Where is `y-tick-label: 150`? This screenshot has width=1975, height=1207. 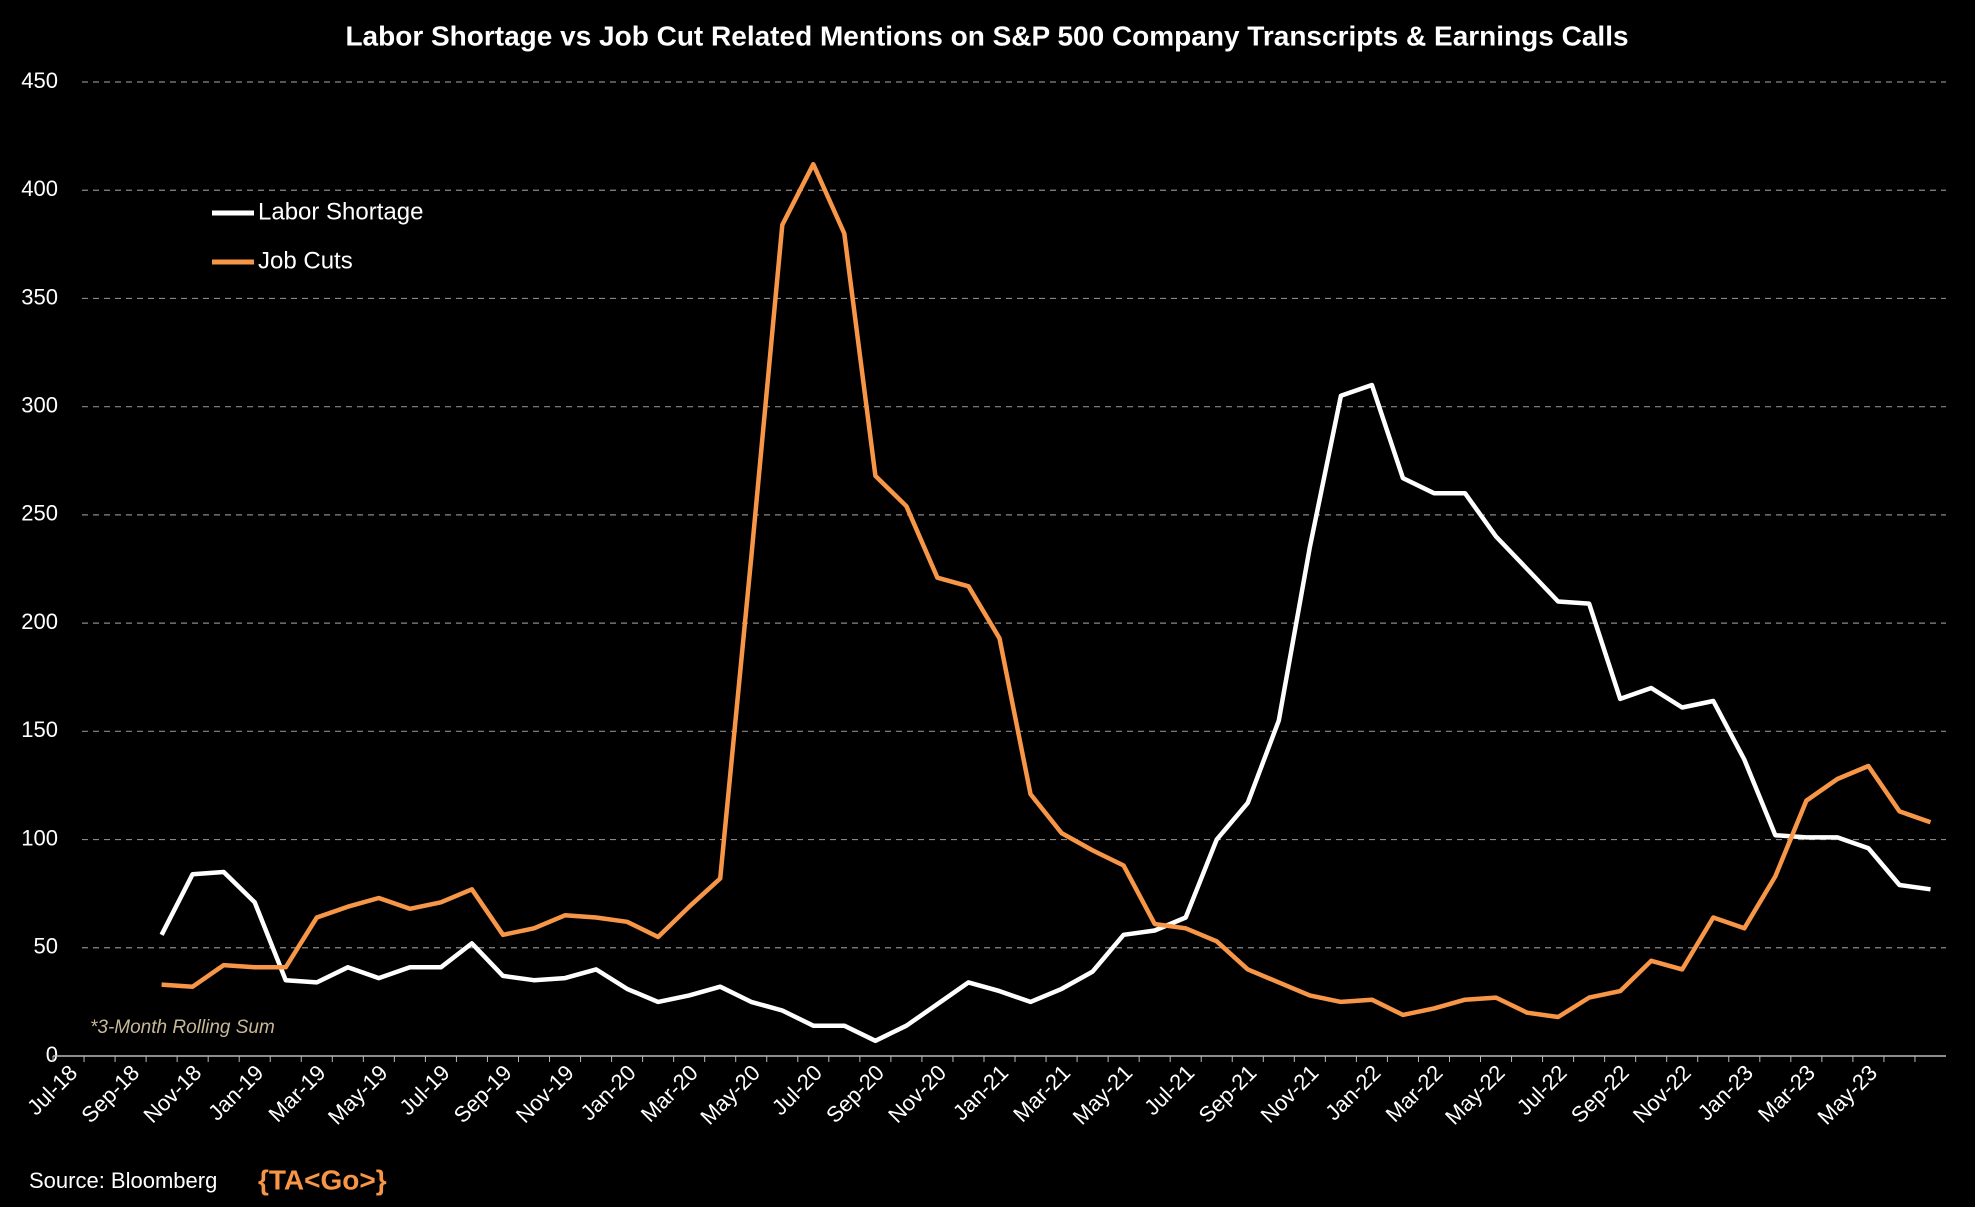 y-tick-label: 150 is located at coordinates (39, 729).